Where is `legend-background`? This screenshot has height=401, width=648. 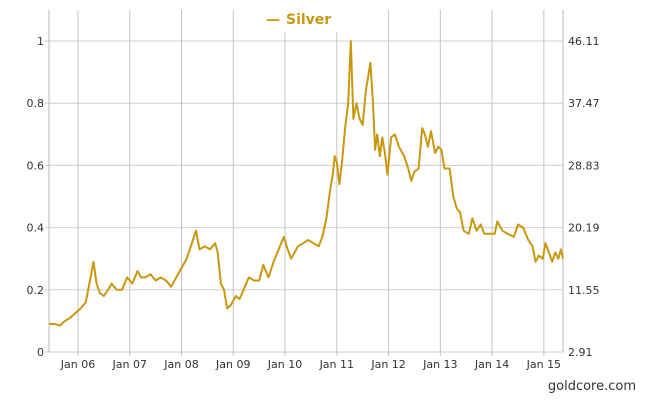 legend-background is located at coordinates (301, 20).